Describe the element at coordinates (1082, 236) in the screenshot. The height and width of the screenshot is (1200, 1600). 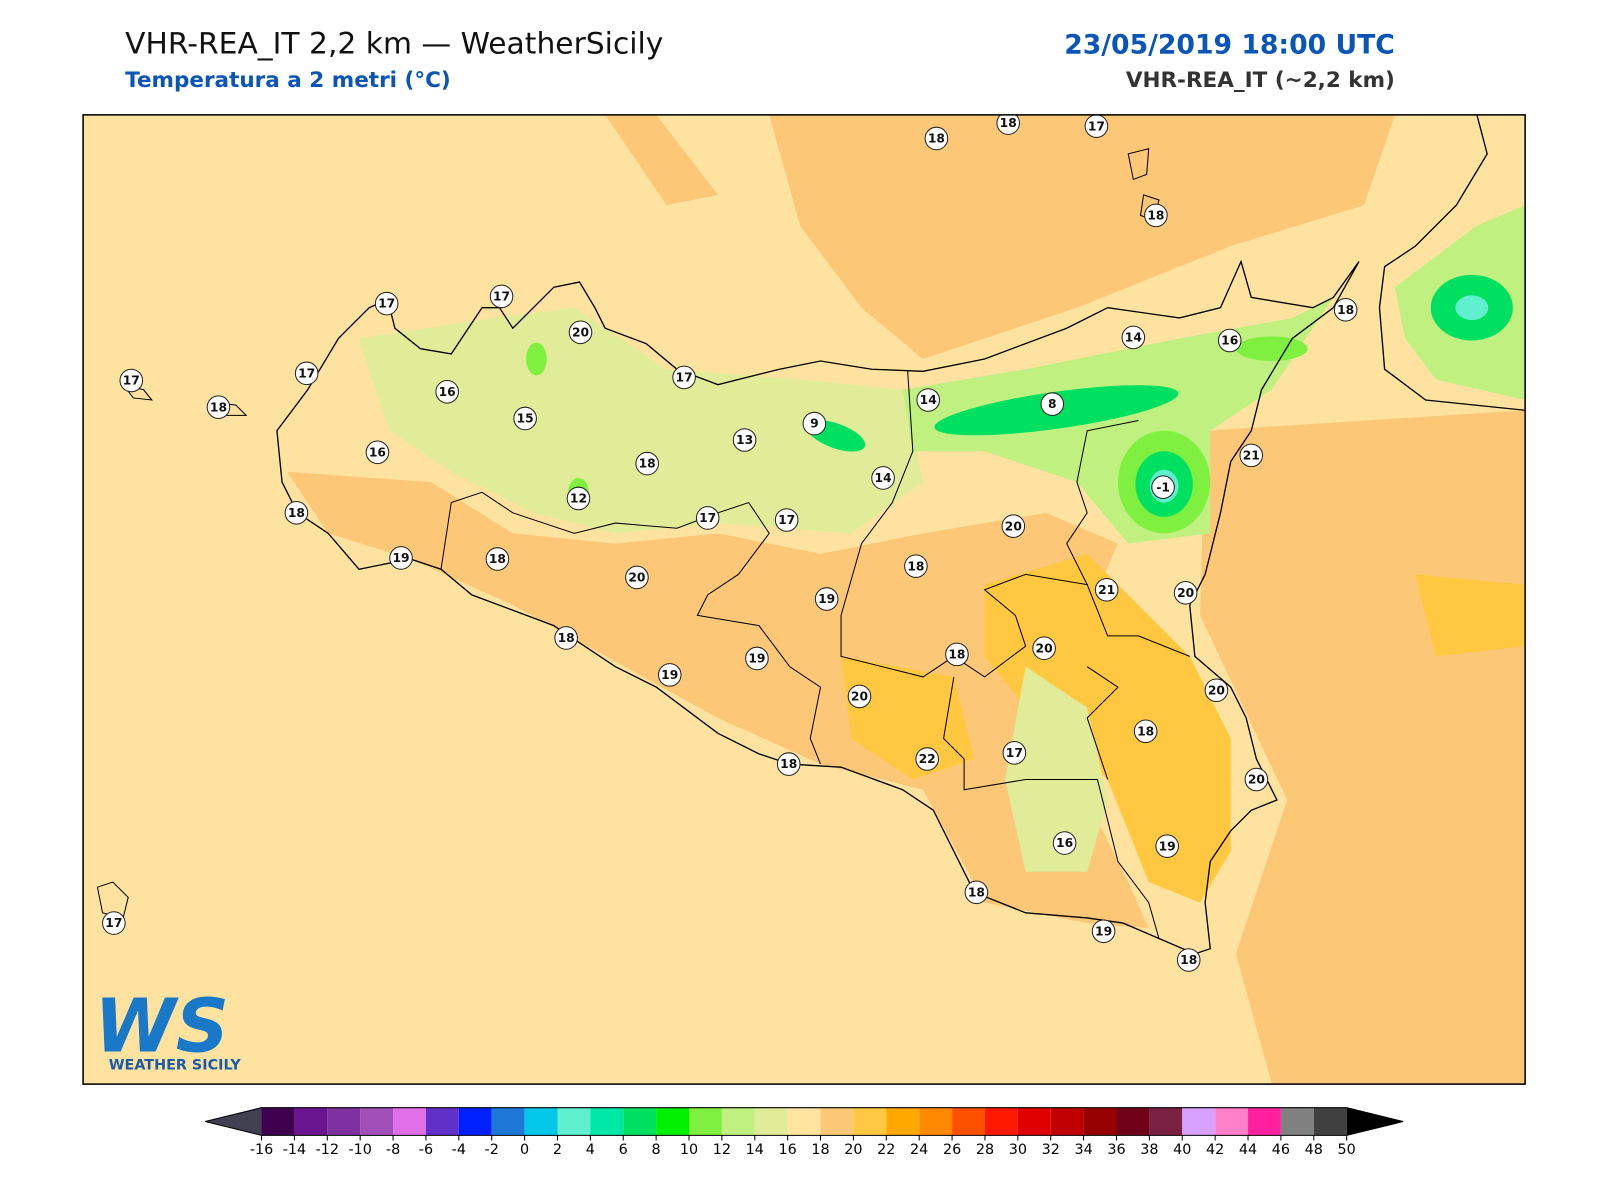
I see `warm-sea-north` at that location.